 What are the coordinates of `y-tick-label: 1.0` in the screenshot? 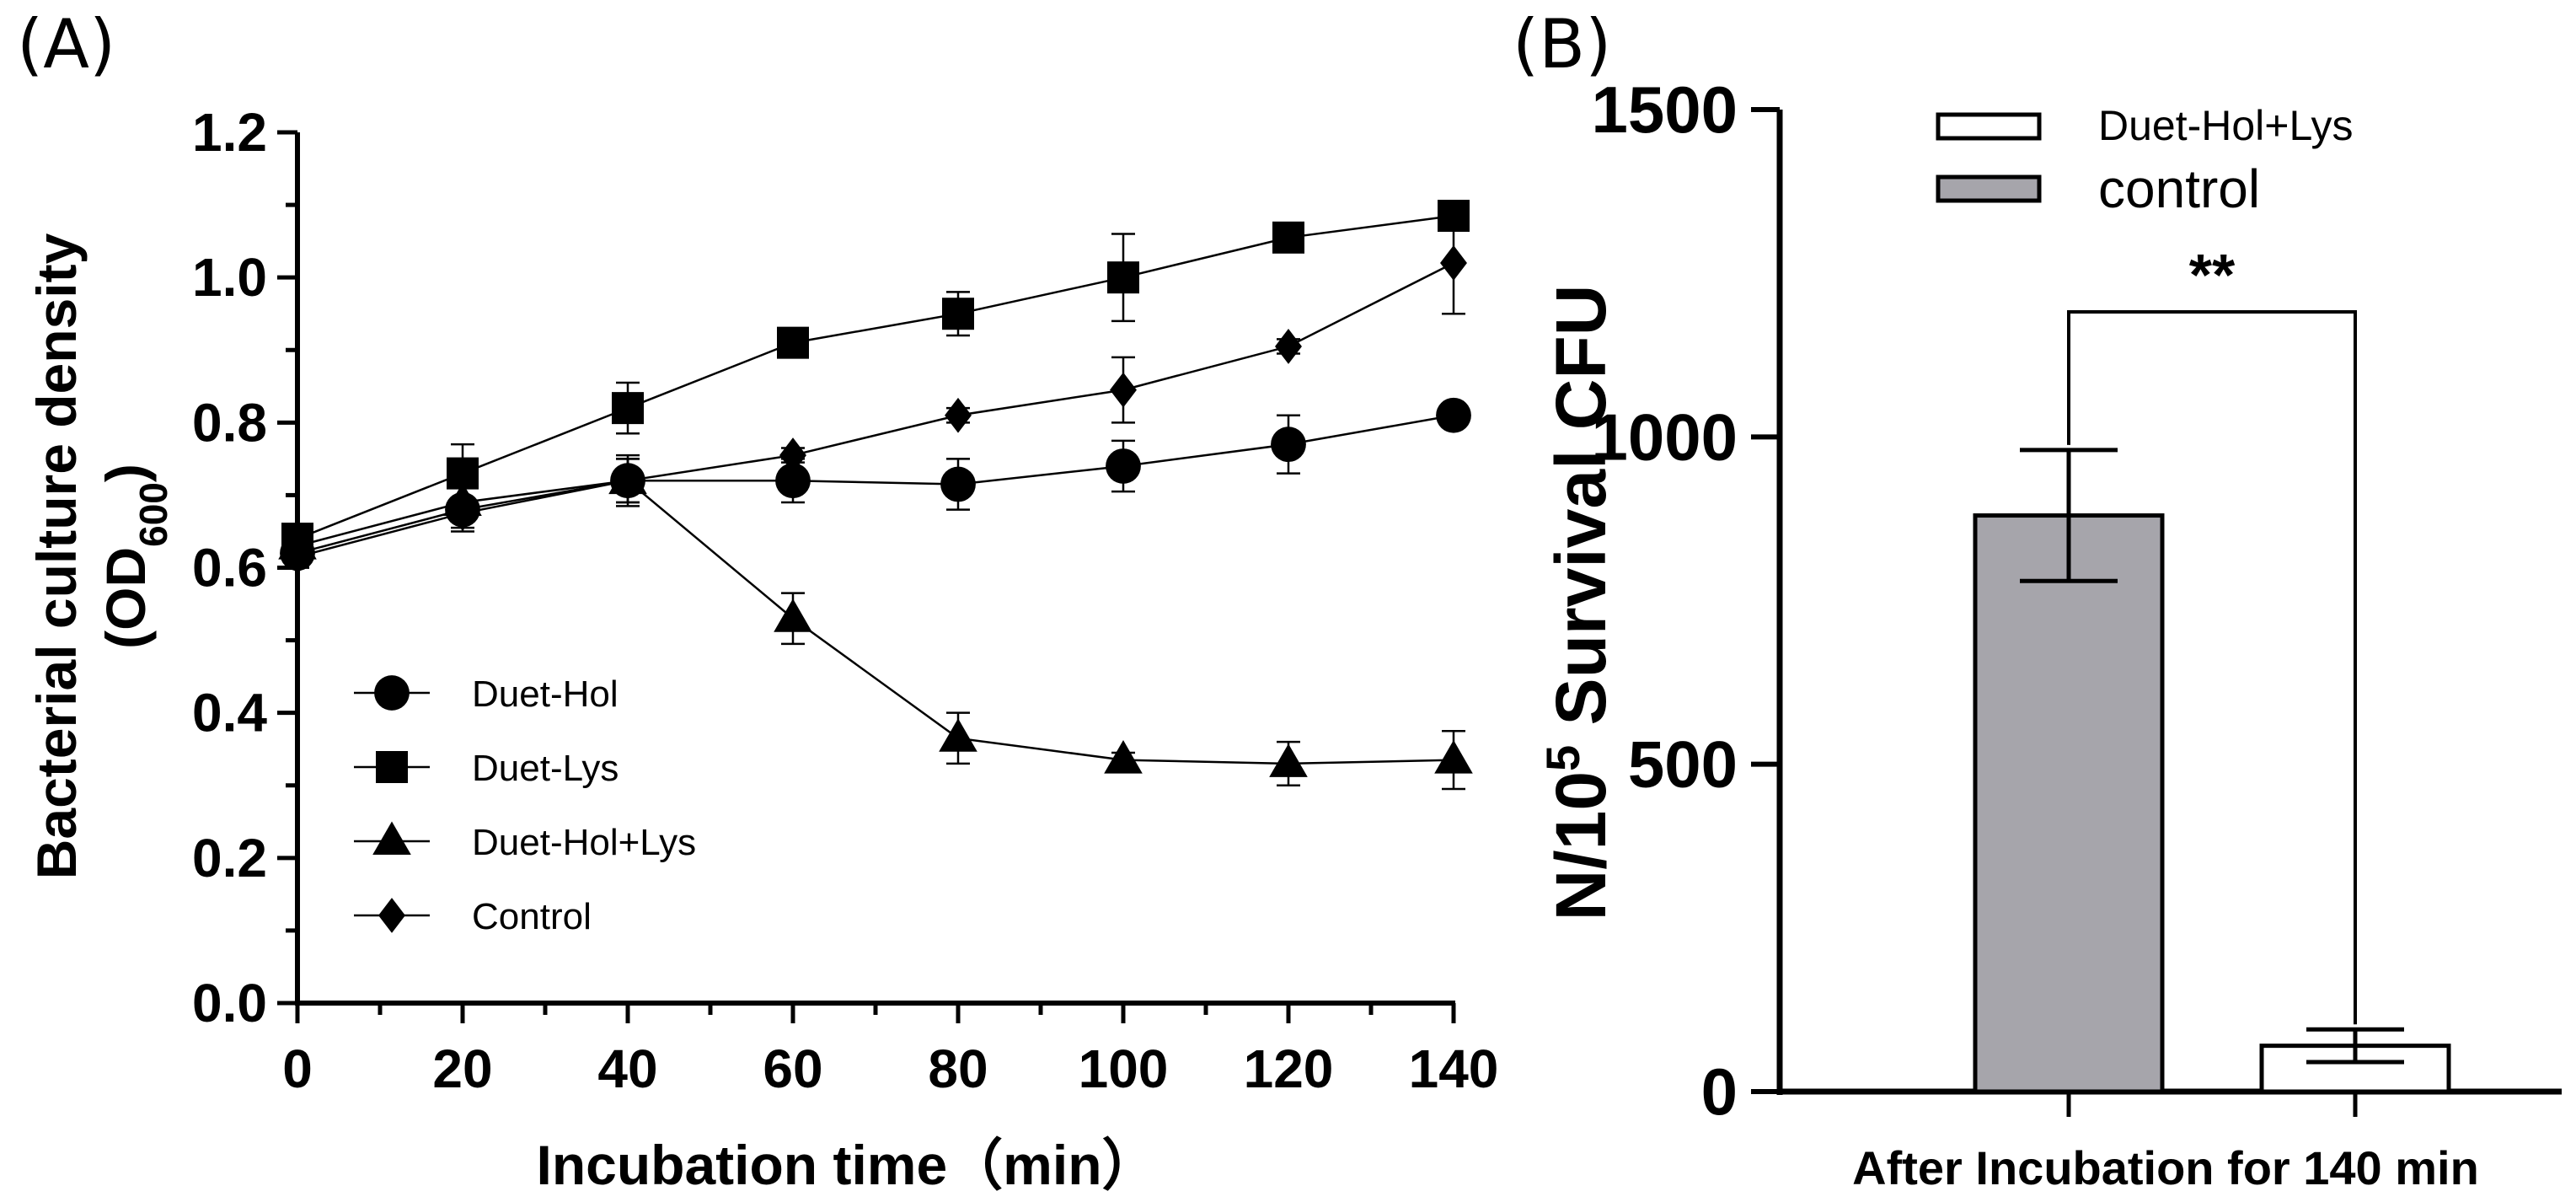 It's located at (229, 277).